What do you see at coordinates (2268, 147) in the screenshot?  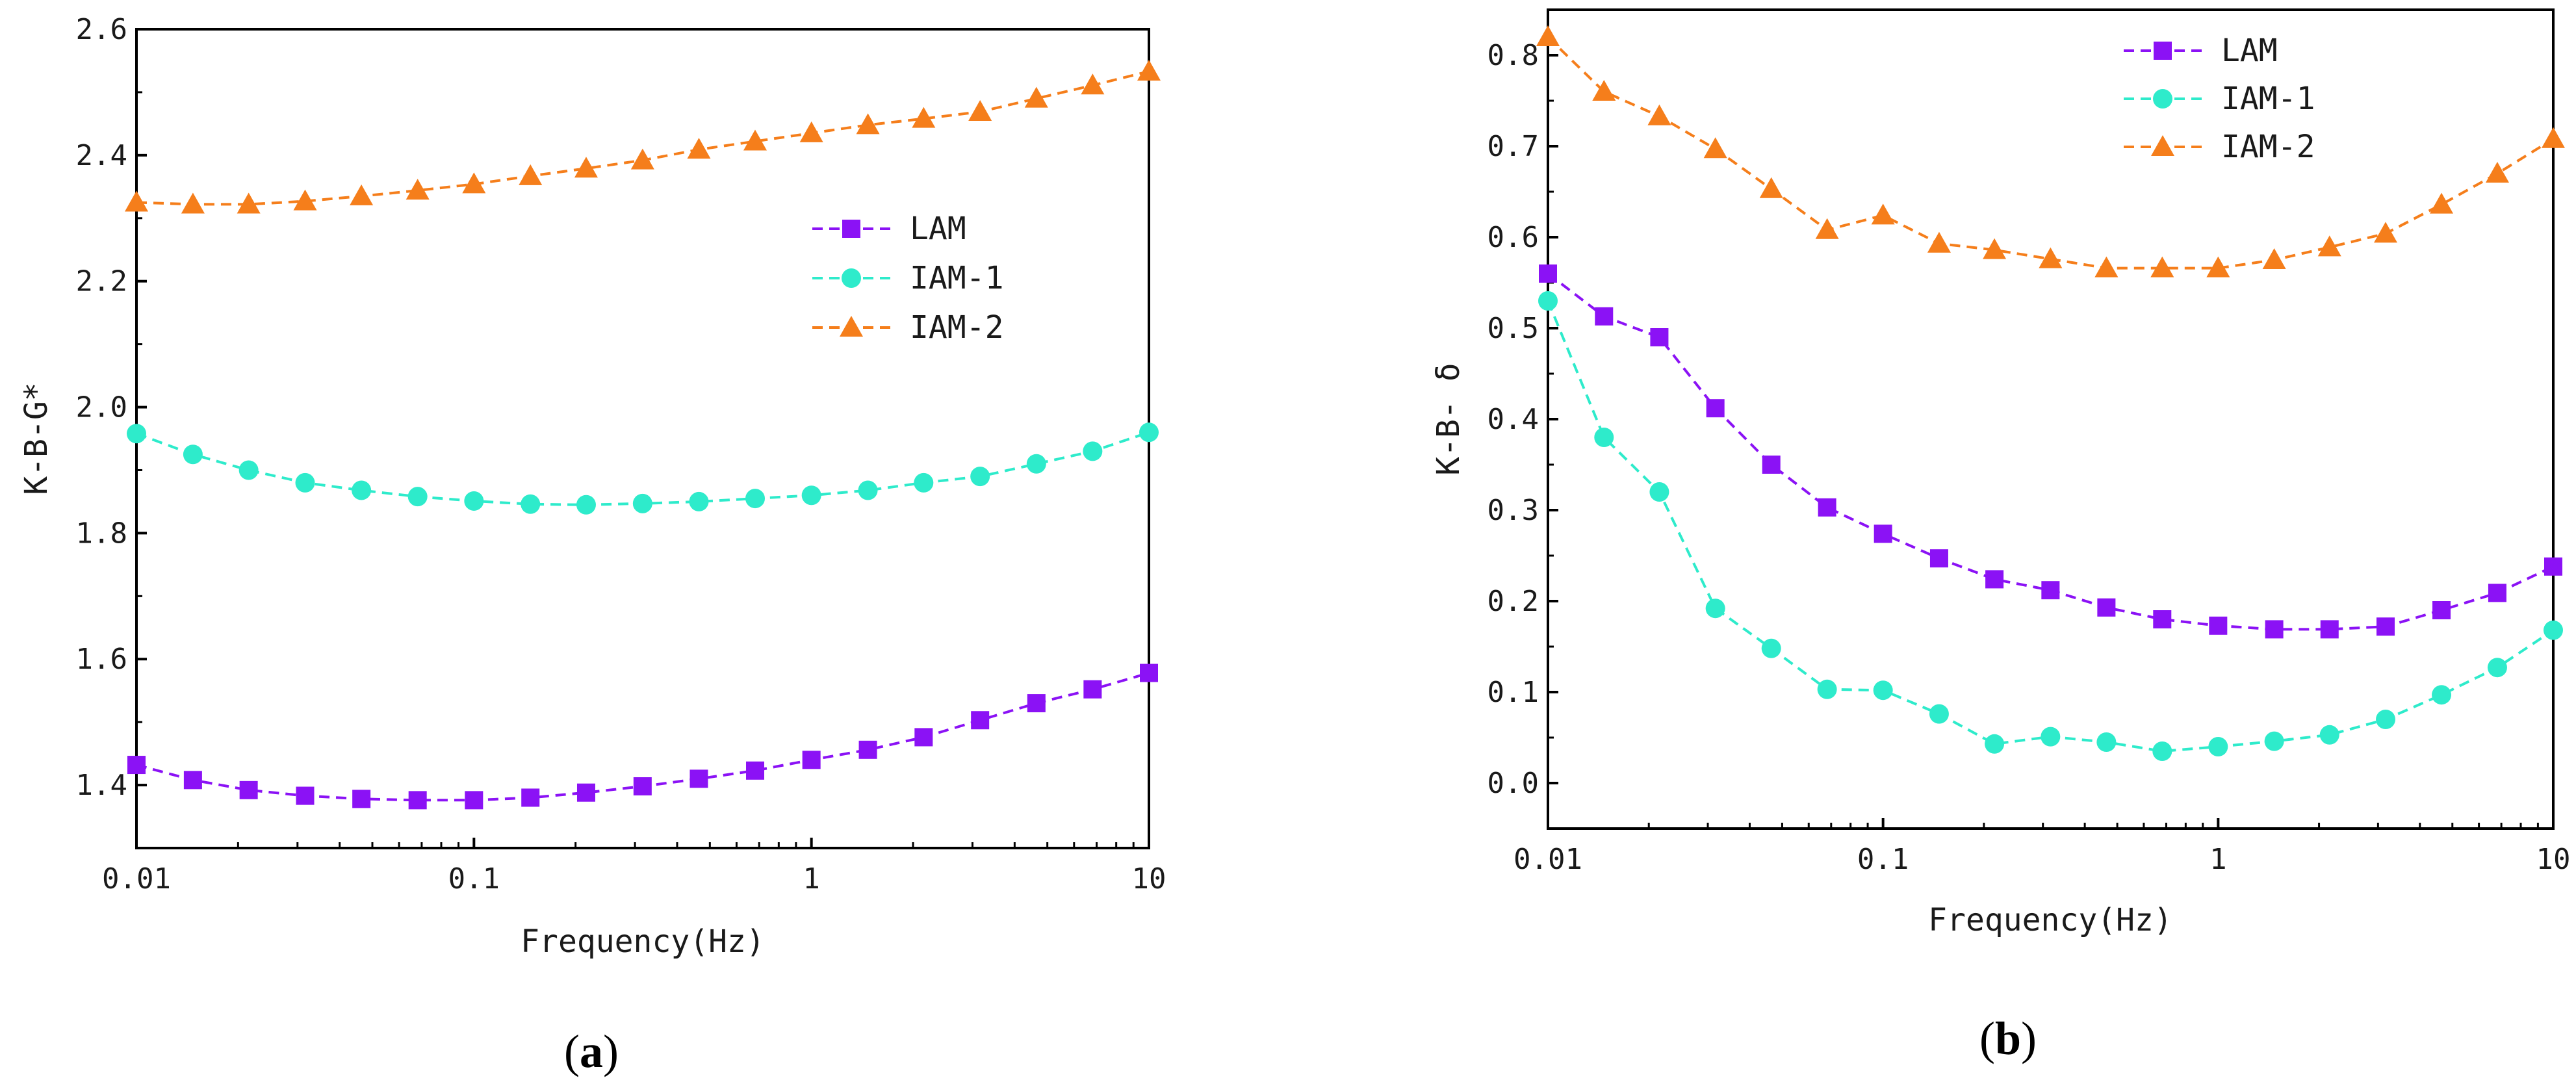 I see `panel-b-legend-label-iam-2: IAM-2` at bounding box center [2268, 147].